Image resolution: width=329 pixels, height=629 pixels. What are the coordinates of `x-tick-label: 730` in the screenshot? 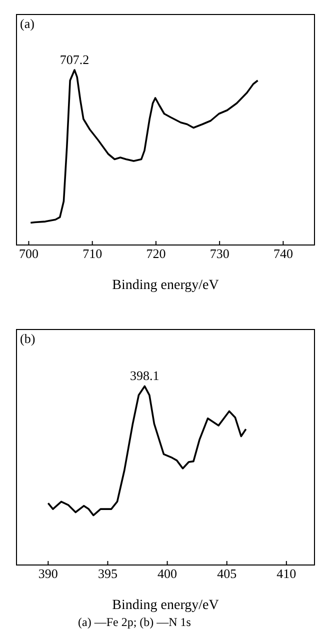 It's located at (220, 254).